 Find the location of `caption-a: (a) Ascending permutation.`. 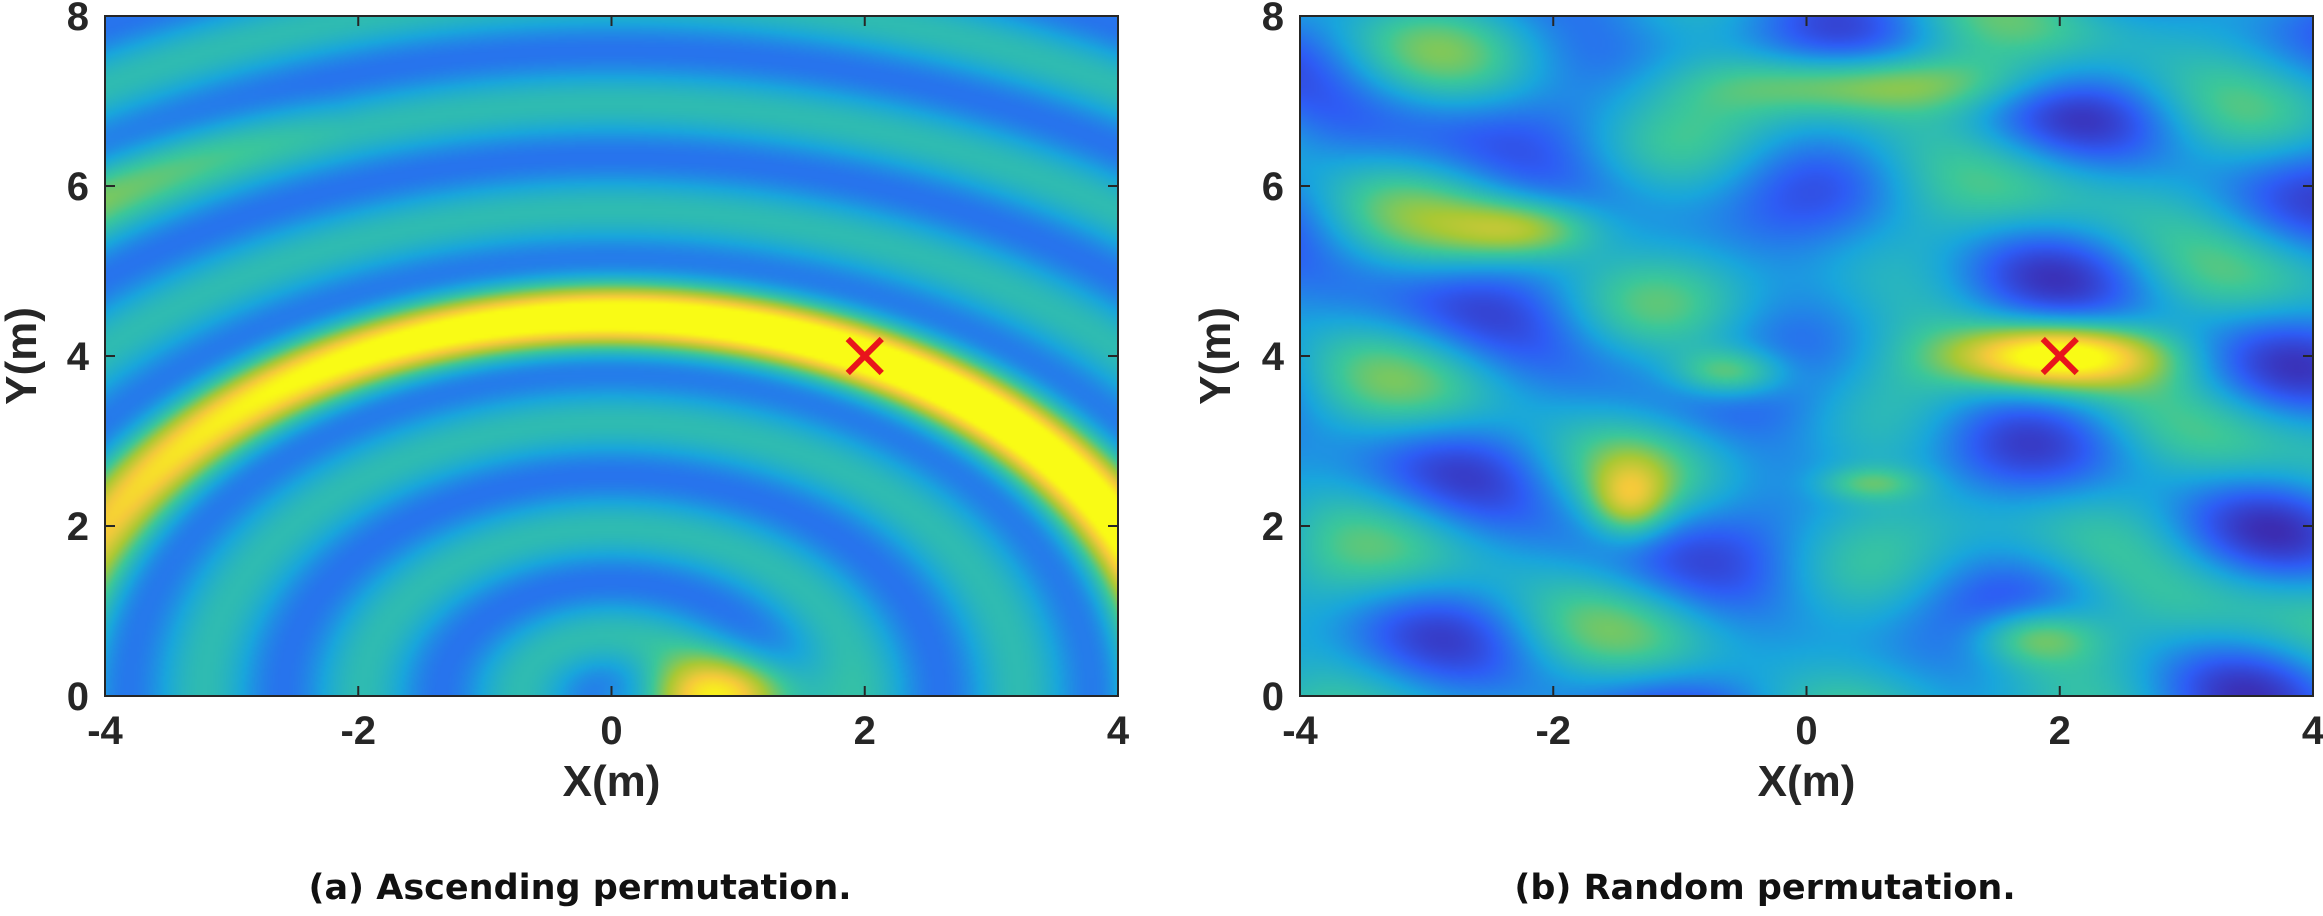

caption-a: (a) Ascending permutation. is located at coordinates (580, 888).